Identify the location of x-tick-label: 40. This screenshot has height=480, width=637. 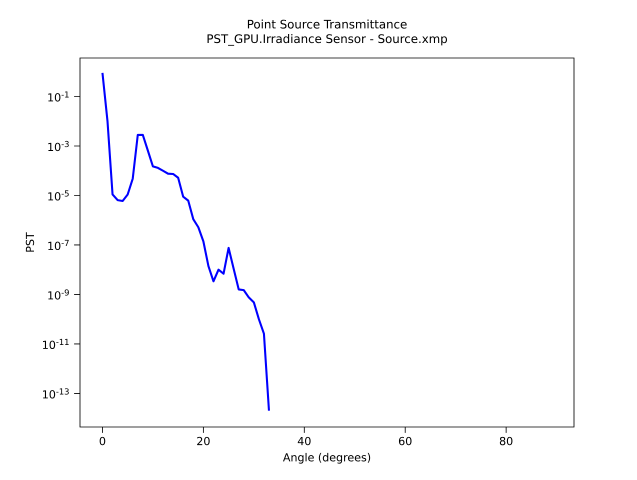
(304, 441).